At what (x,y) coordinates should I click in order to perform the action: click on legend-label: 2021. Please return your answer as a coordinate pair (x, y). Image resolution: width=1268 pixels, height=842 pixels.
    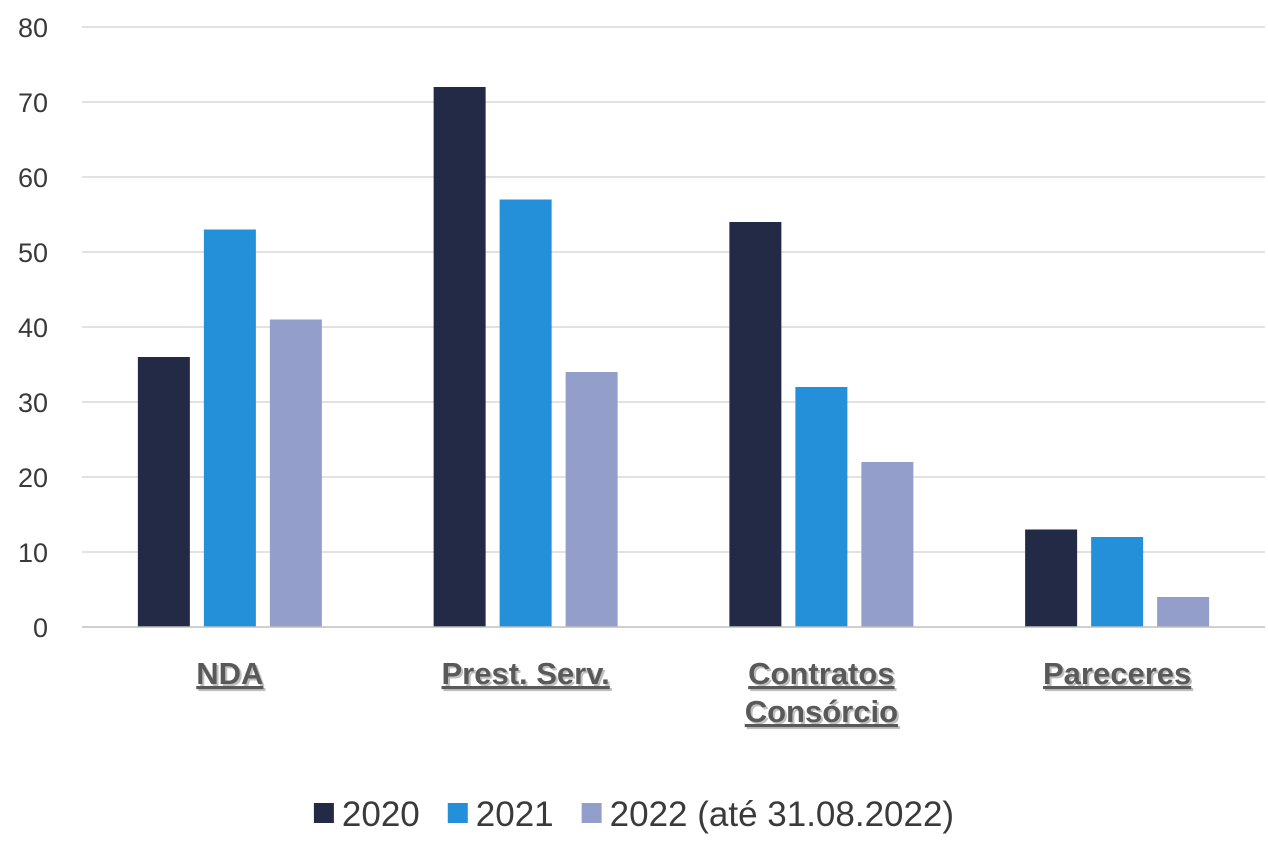
    Looking at the image, I should click on (515, 814).